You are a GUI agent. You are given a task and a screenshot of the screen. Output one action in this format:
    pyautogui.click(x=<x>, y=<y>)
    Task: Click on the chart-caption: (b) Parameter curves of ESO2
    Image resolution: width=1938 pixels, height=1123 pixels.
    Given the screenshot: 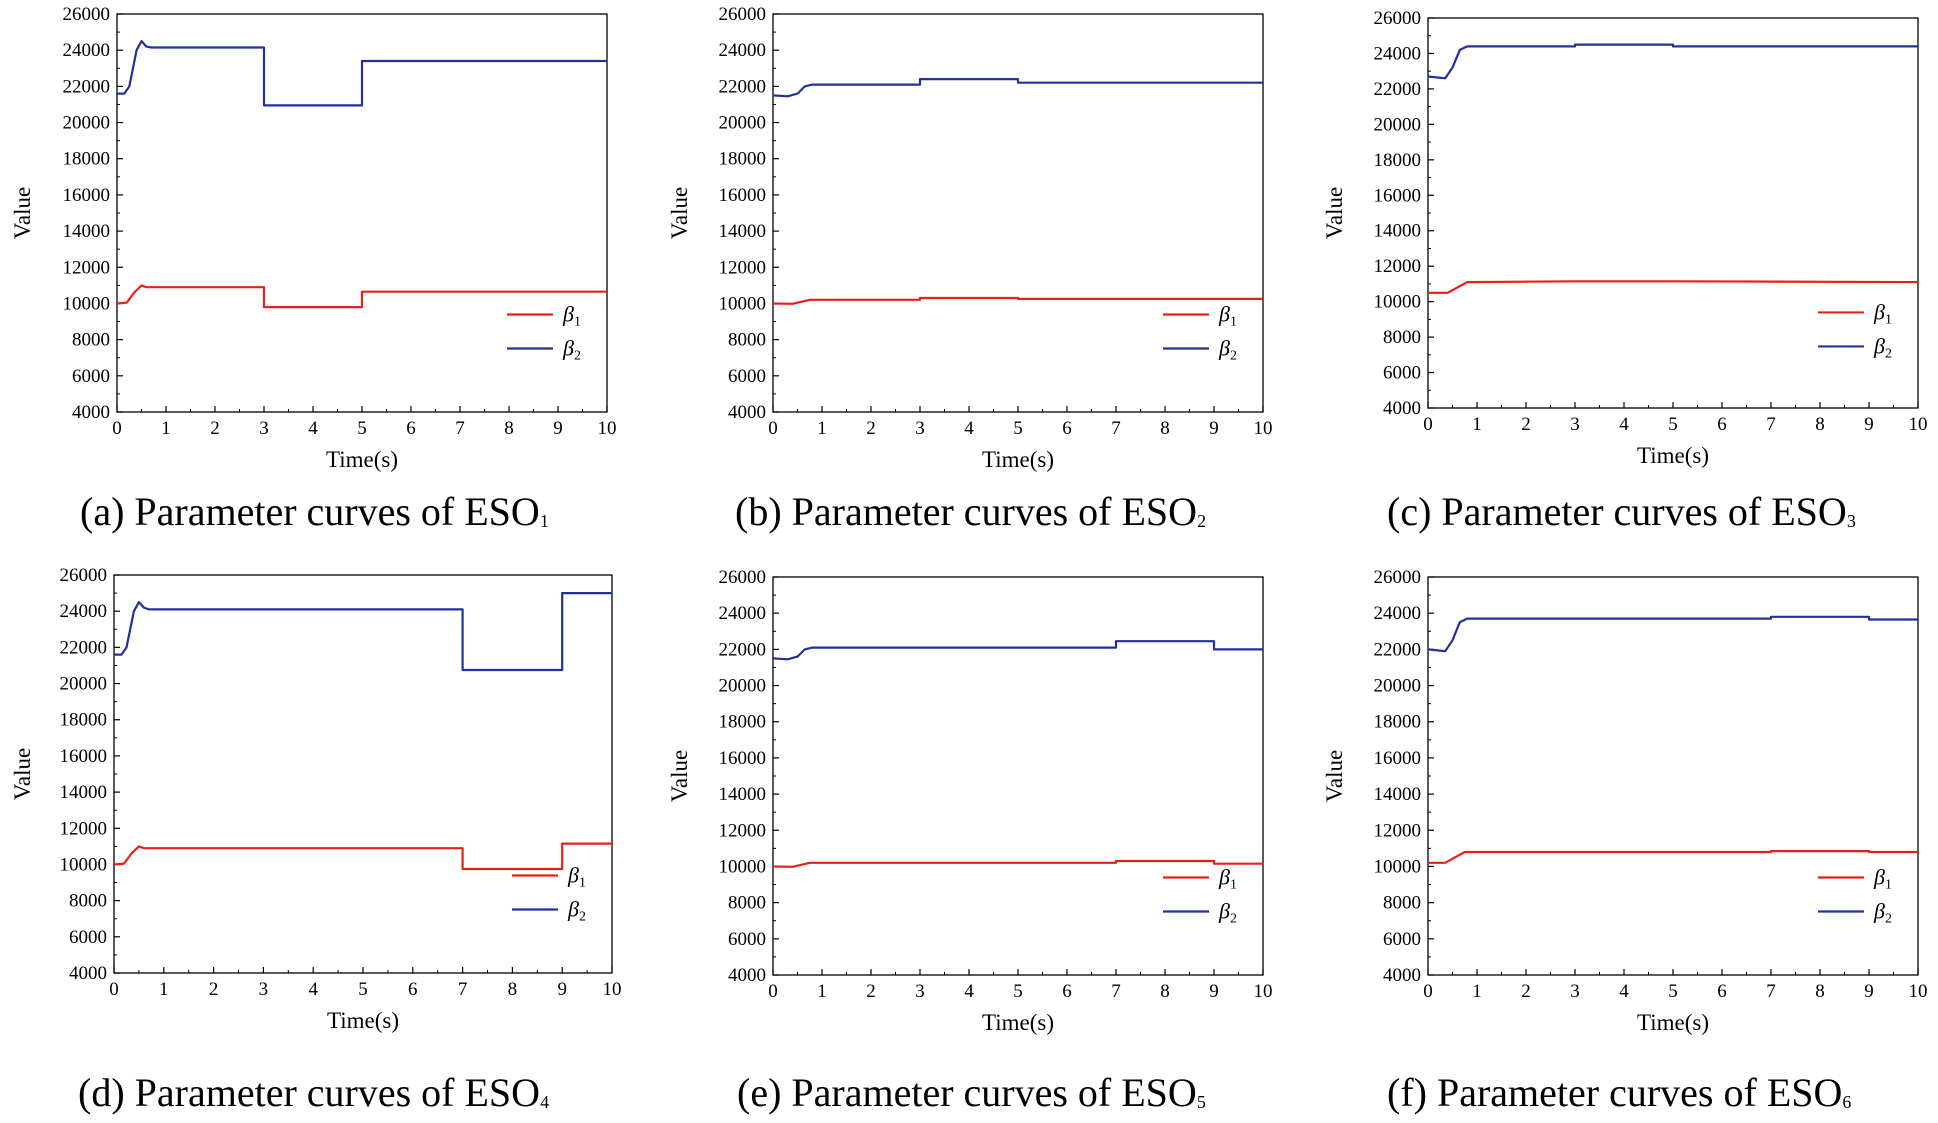 What is the action you would take?
    pyautogui.click(x=971, y=511)
    